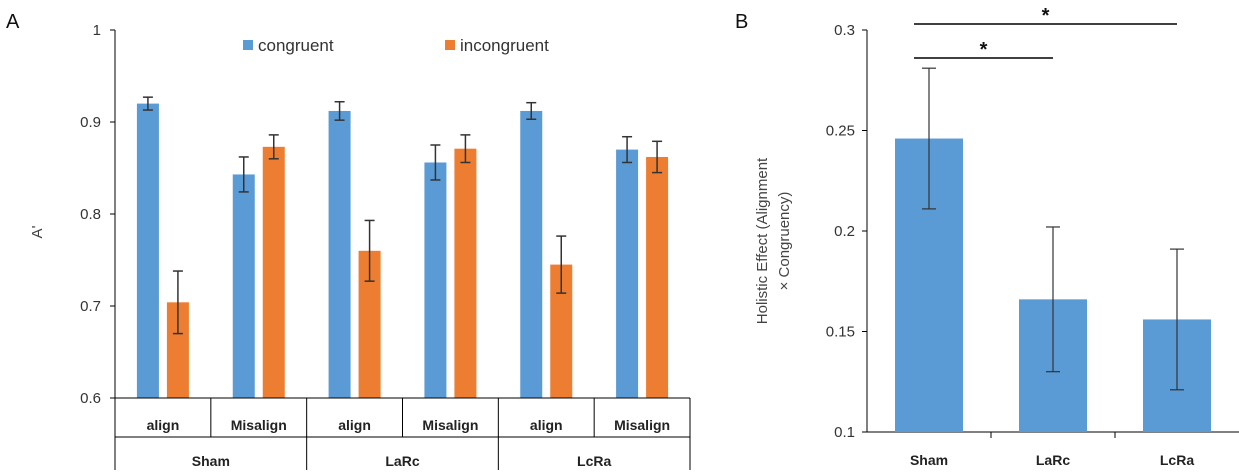 Image resolution: width=1239 pixels, height=475 pixels. What do you see at coordinates (211, 461) in the screenshot?
I see `x-group-label: Sham` at bounding box center [211, 461].